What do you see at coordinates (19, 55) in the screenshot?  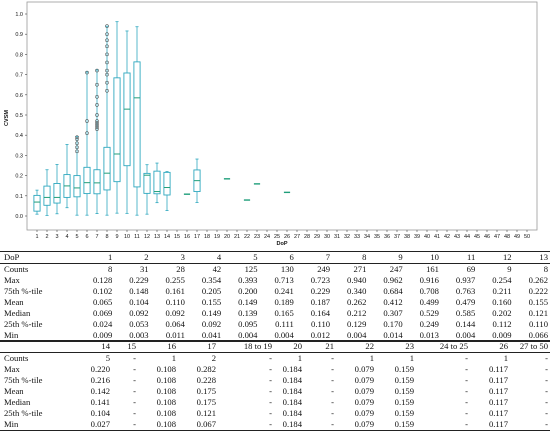 I see `y-tick-label: 0.8` at bounding box center [19, 55].